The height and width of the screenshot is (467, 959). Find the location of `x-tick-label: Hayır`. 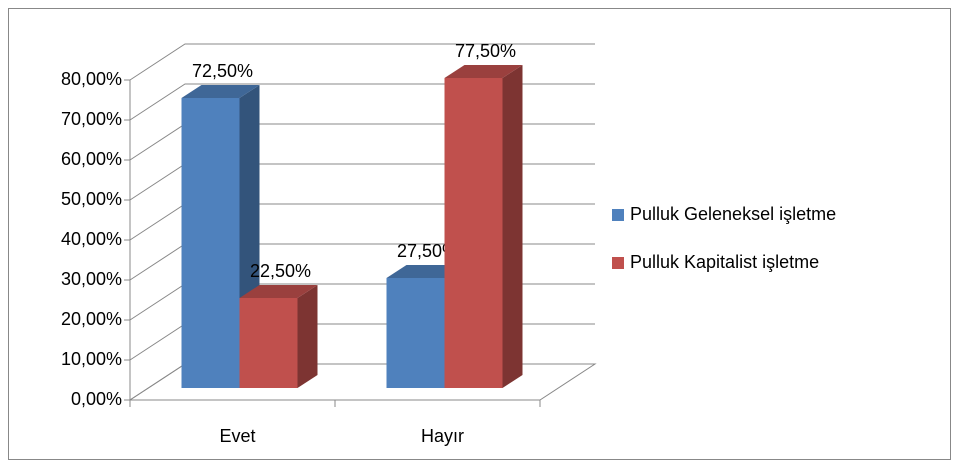

x-tick-label: Hayır is located at coordinates (442, 436).